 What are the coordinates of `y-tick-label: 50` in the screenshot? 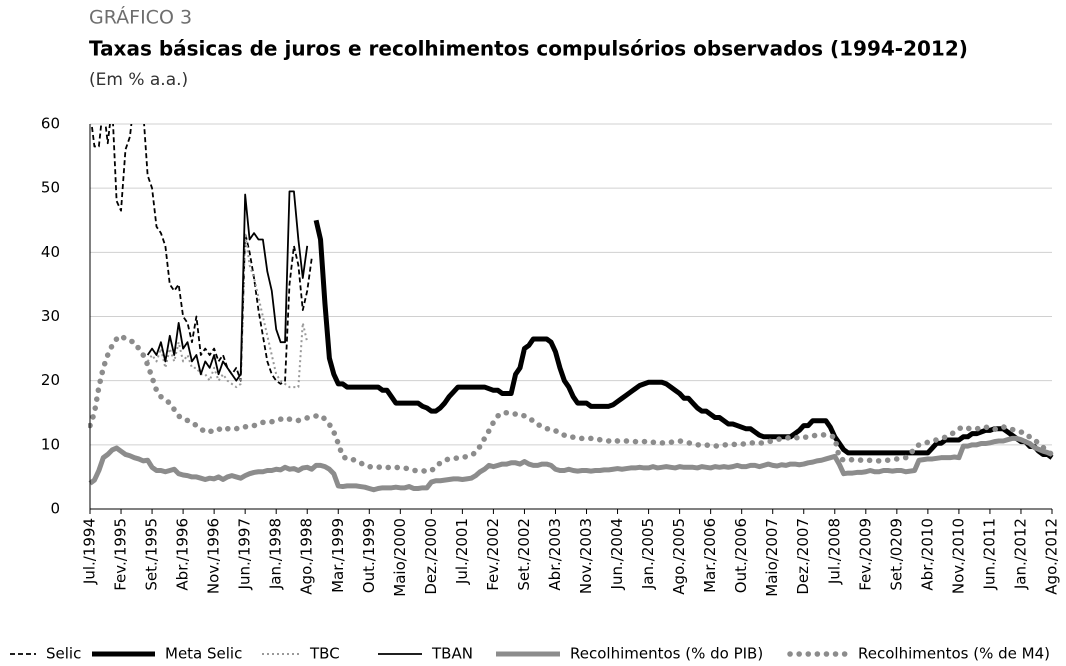 It's located at (50, 188).